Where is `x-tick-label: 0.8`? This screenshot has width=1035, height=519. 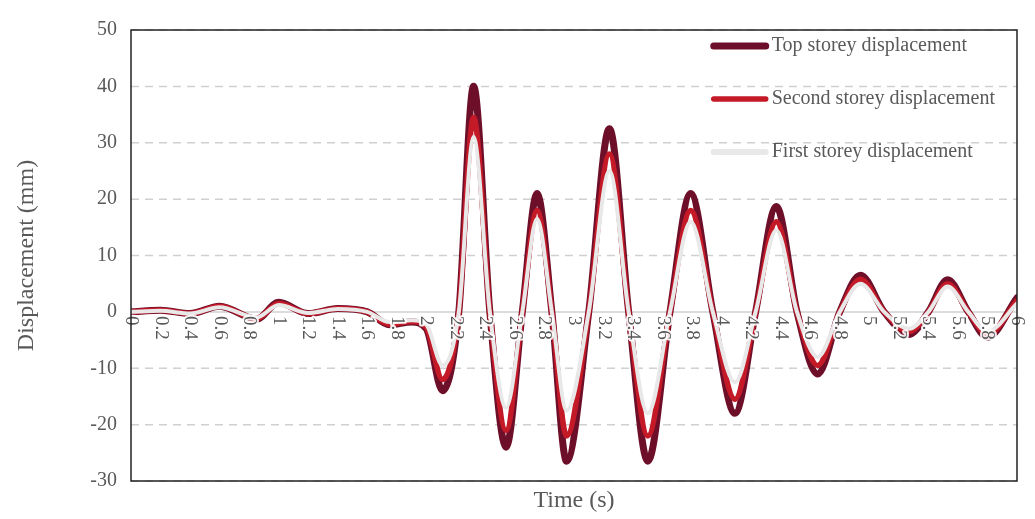
x-tick-label: 0.8 is located at coordinates (251, 327).